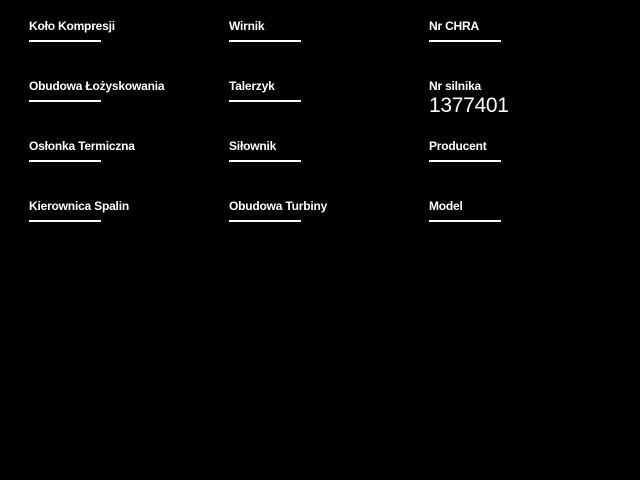 The image size is (640, 480). I want to click on field-label: Wirnik, so click(247, 26).